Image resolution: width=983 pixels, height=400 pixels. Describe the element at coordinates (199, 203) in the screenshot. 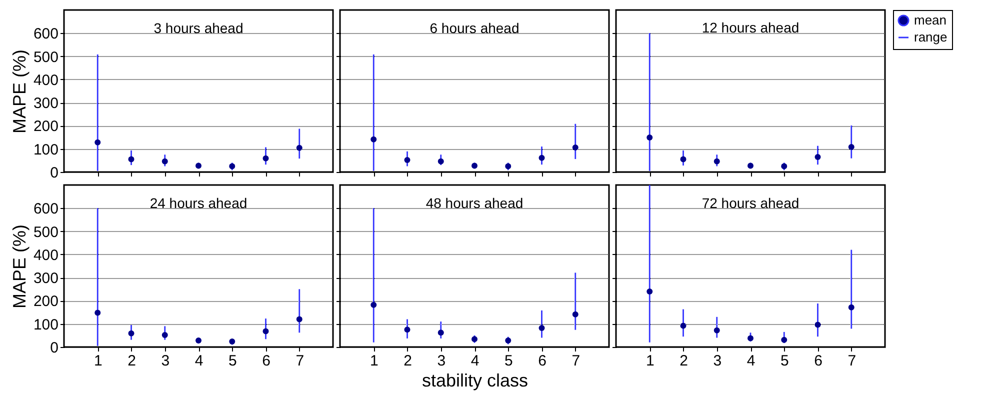

I see `text: 24 hours ahead` at that location.